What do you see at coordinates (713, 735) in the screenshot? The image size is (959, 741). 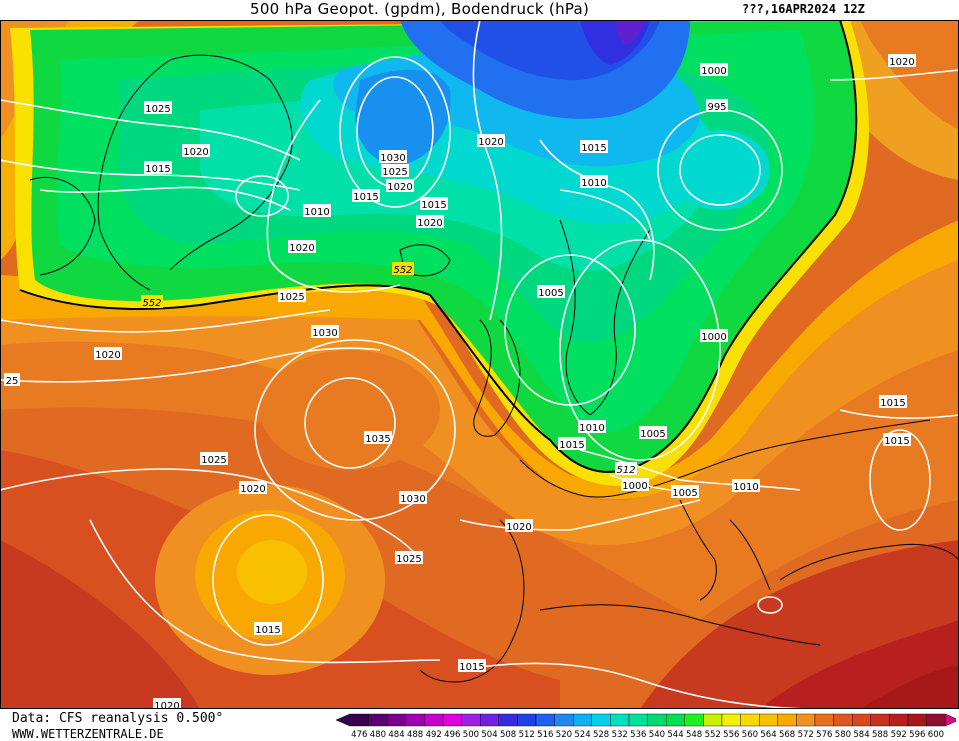 I see `legend-value: 552` at bounding box center [713, 735].